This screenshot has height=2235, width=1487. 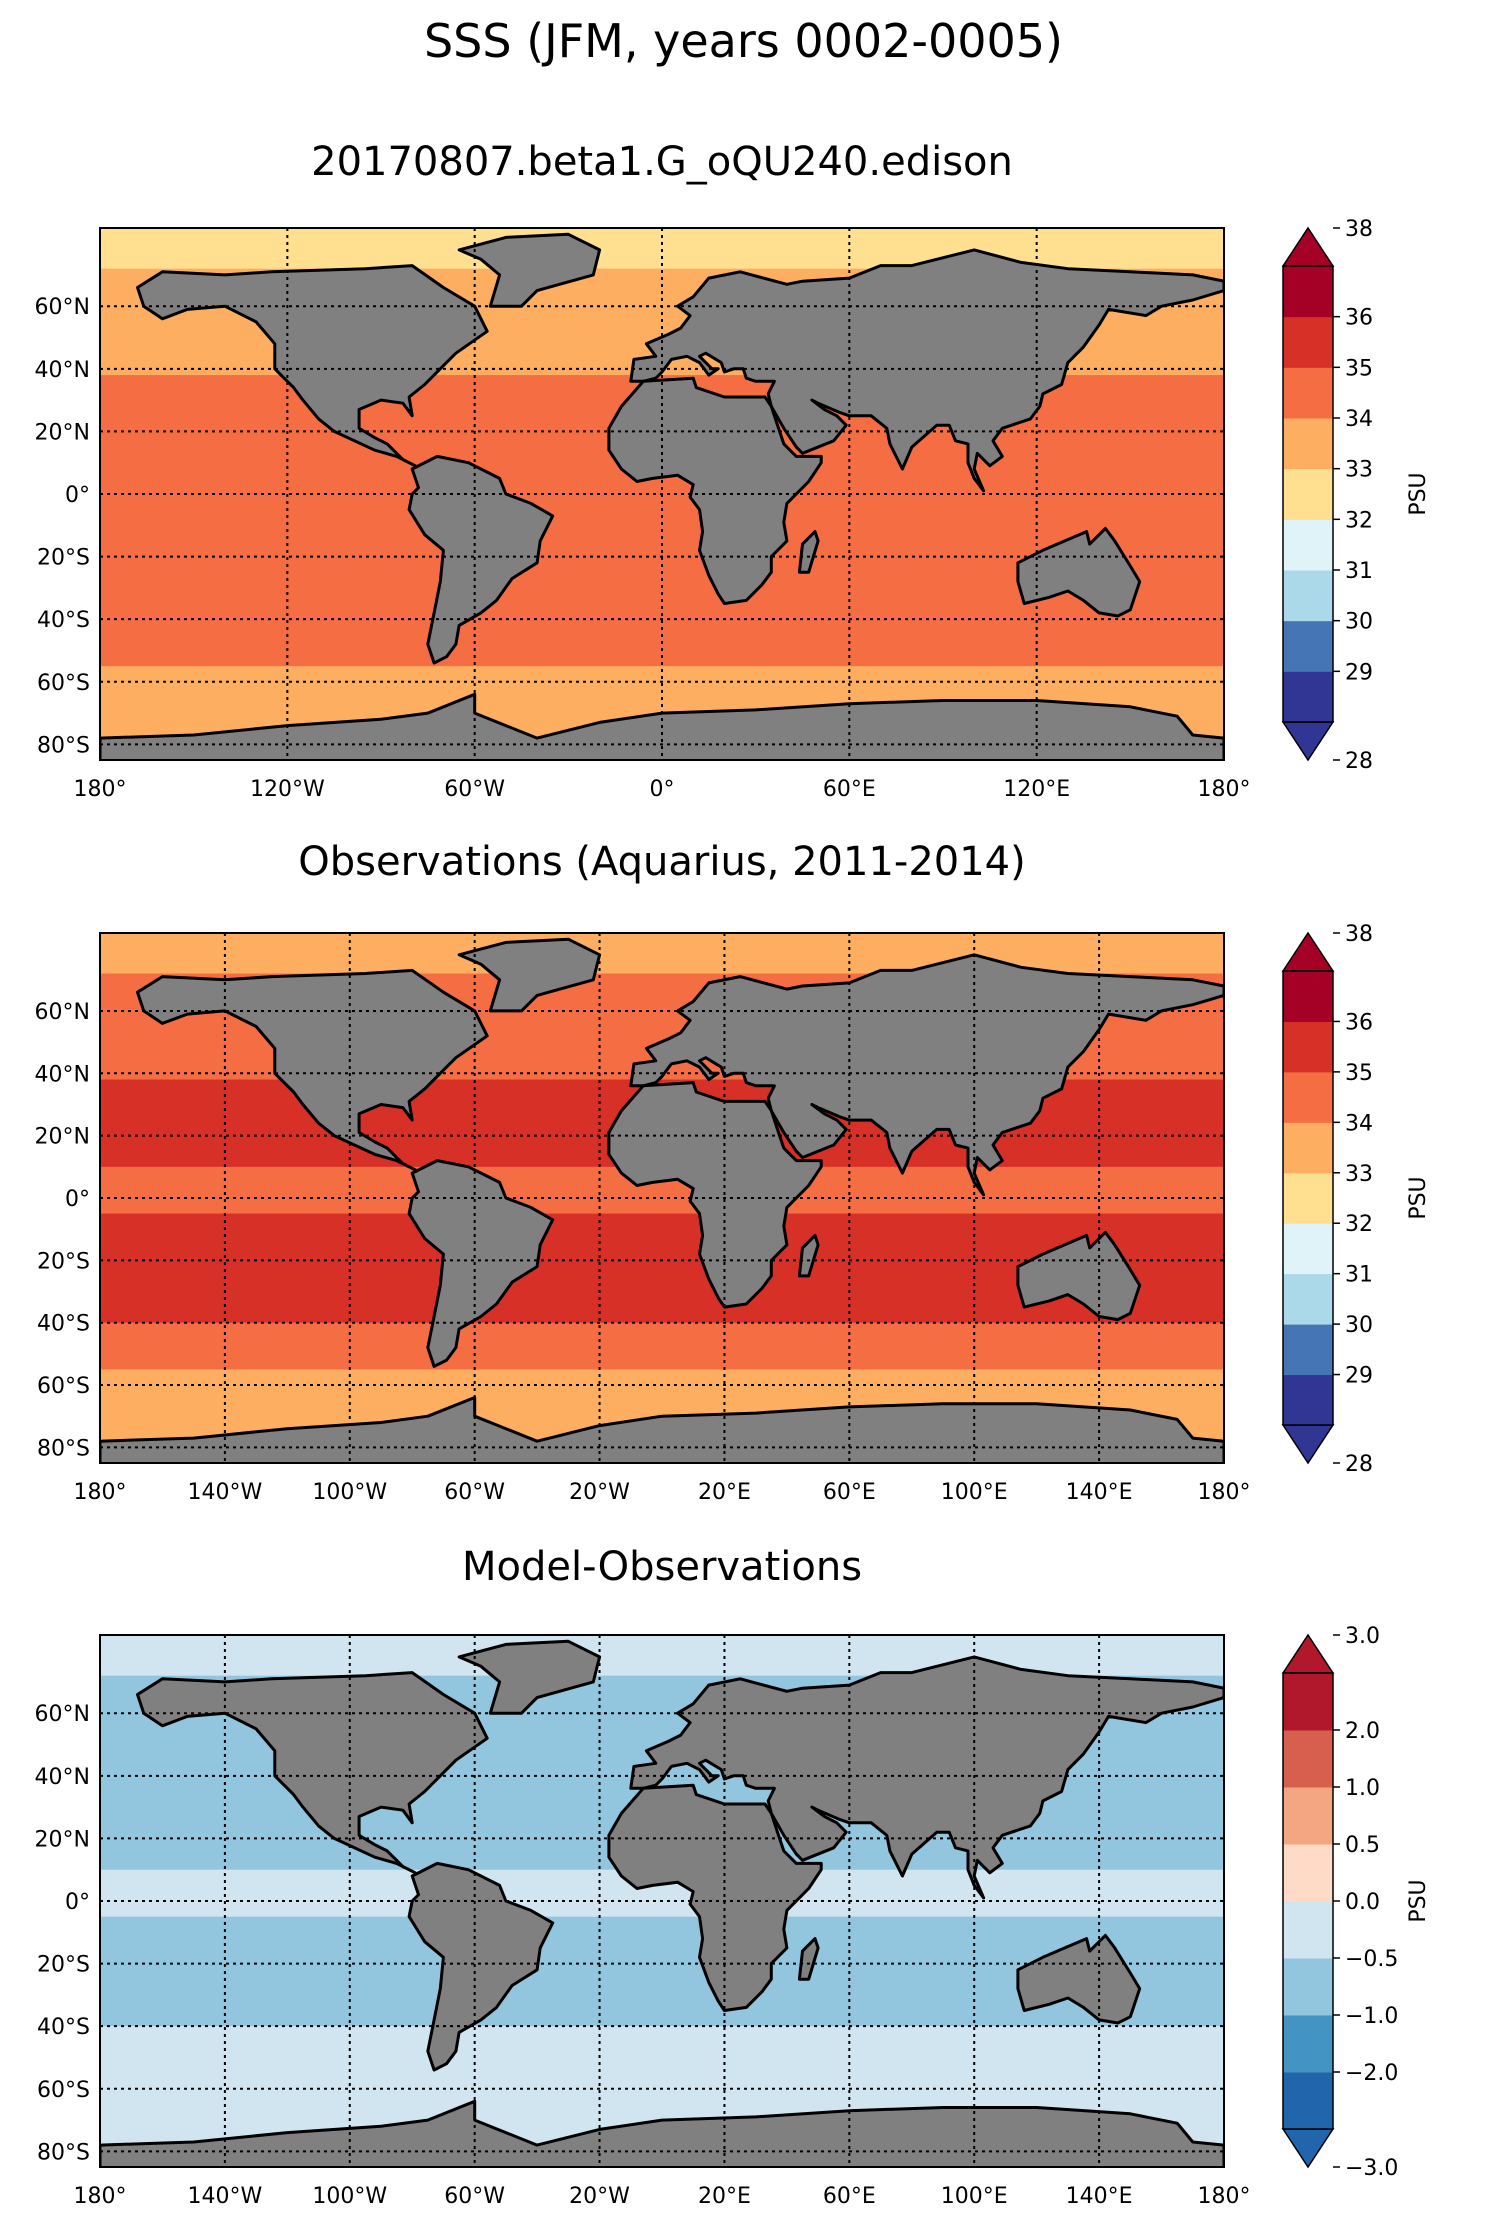 What do you see at coordinates (1359, 318) in the screenshot?
I see `colorbar-tick-label: 36` at bounding box center [1359, 318].